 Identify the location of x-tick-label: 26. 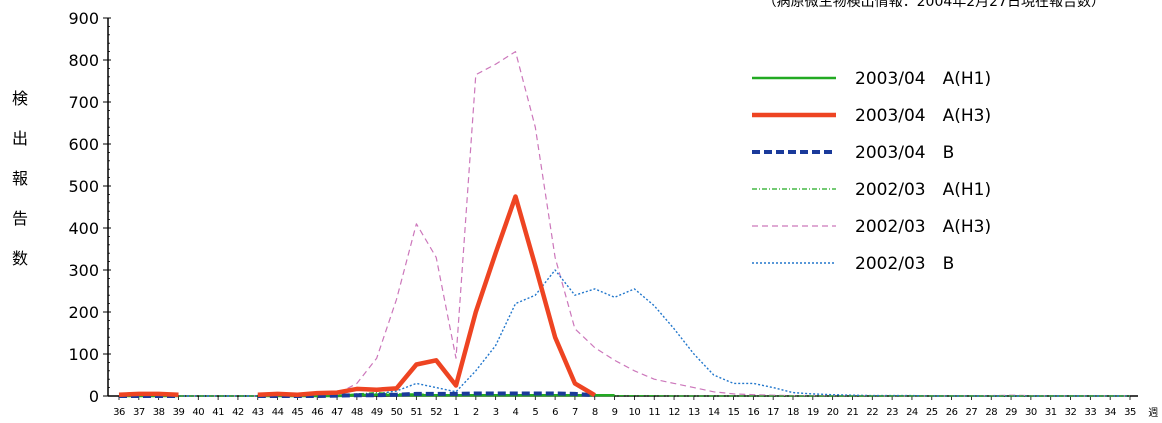
(952, 412).